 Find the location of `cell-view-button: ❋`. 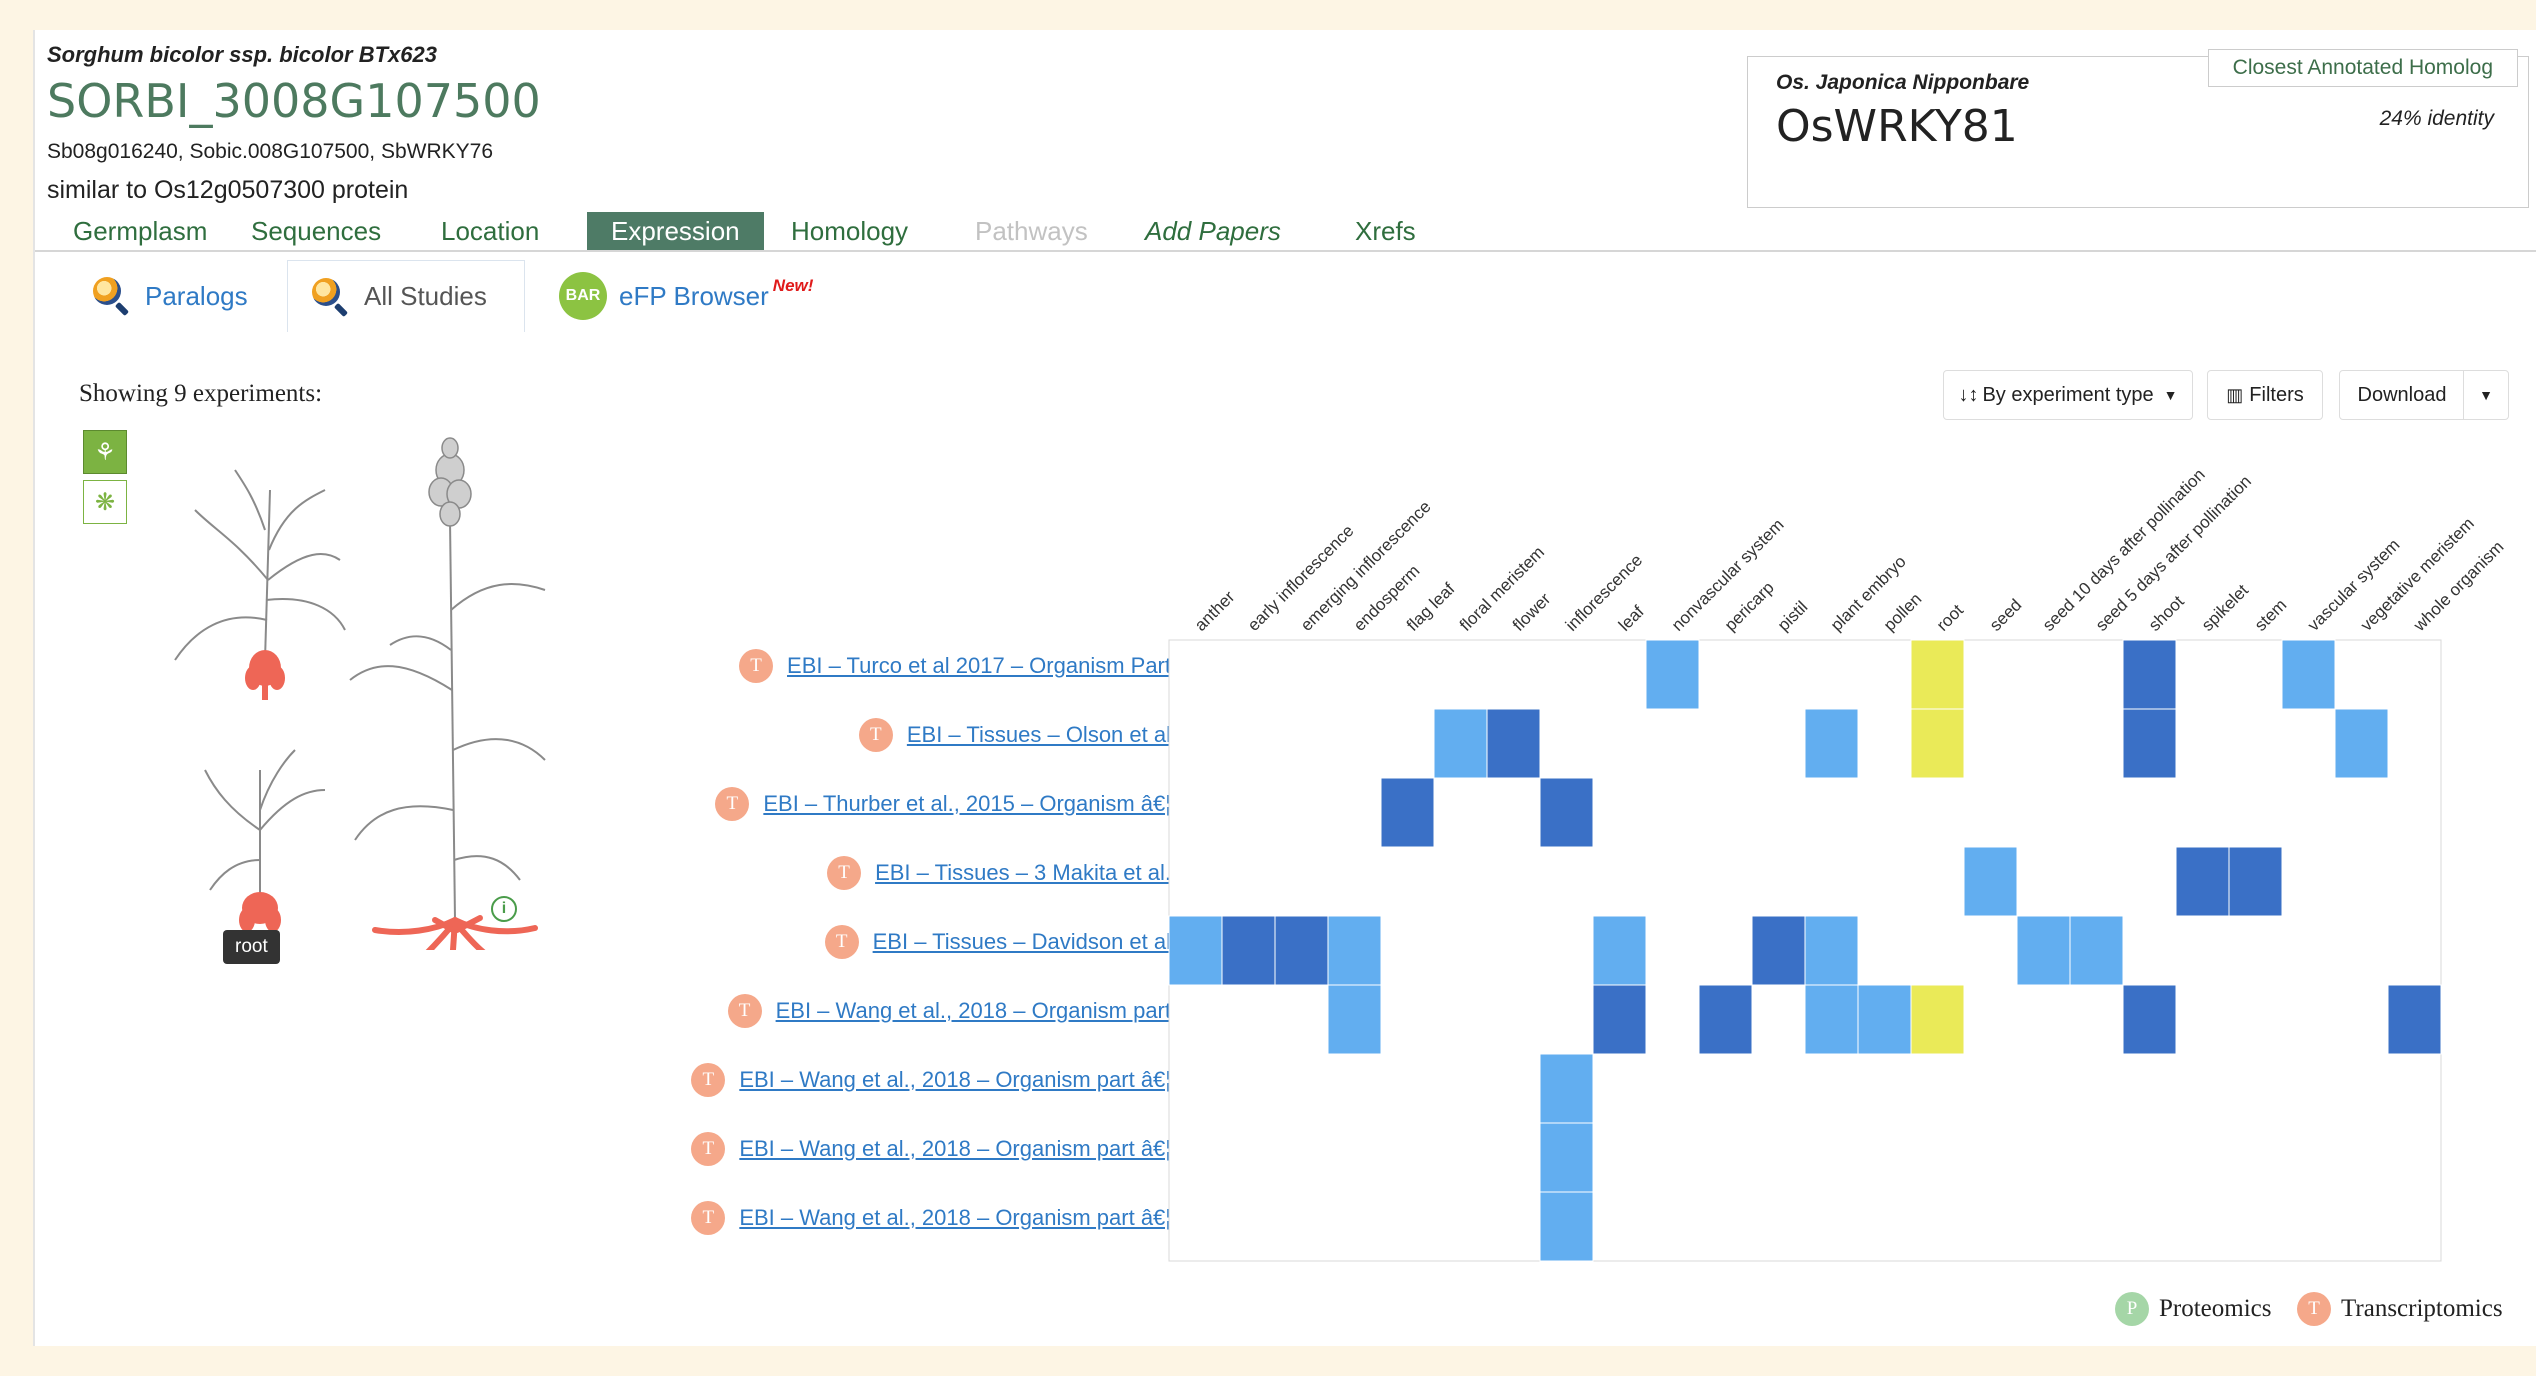

cell-view-button: ❋ is located at coordinates (105, 502).